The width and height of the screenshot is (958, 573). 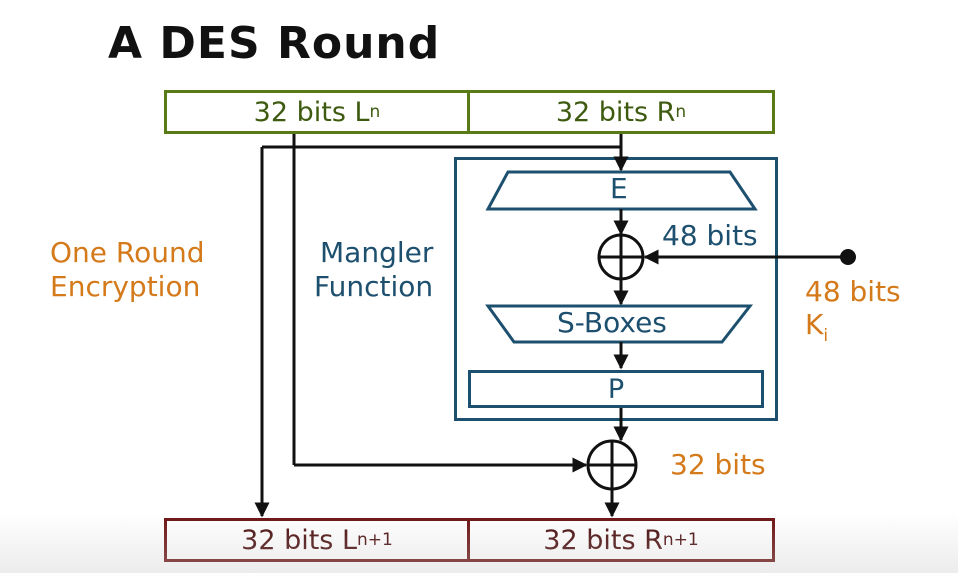 What do you see at coordinates (603, 540) in the screenshot?
I see `output-right-label: 32 bits R` at bounding box center [603, 540].